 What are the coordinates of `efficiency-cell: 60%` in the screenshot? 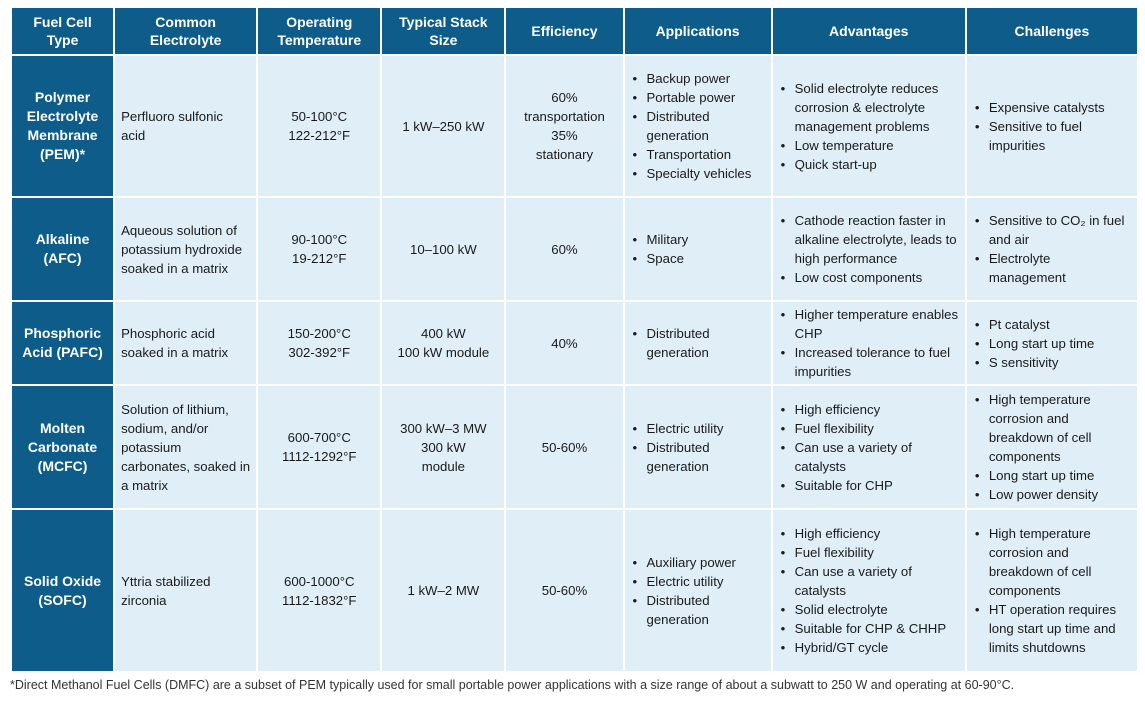 It's located at (564, 249).